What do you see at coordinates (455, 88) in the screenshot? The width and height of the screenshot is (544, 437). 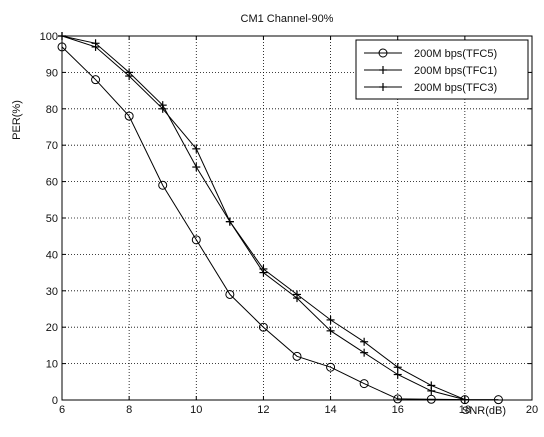 I see `legend-label: 200M bps(TFC3)` at bounding box center [455, 88].